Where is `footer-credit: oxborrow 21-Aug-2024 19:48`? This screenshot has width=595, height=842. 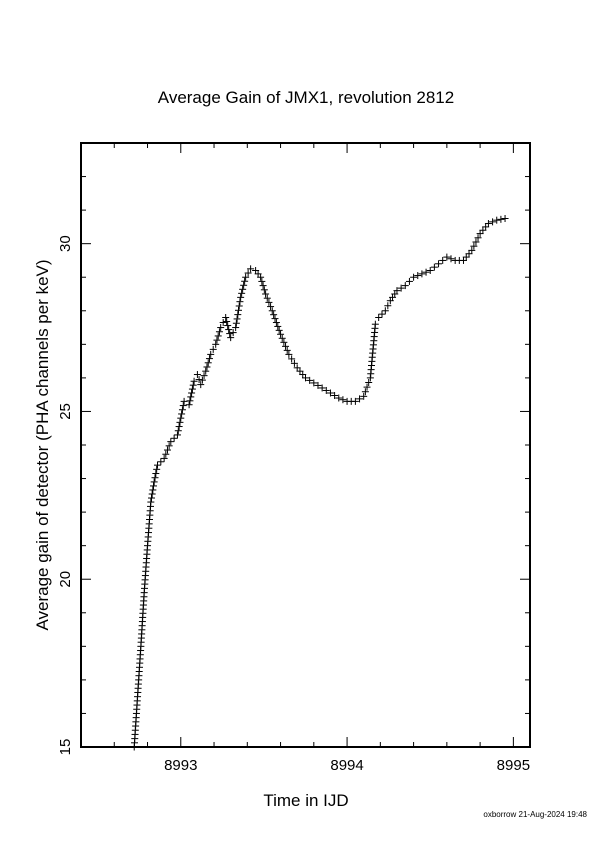
footer-credit: oxborrow 21-Aug-2024 19:48 is located at coordinates (535, 814).